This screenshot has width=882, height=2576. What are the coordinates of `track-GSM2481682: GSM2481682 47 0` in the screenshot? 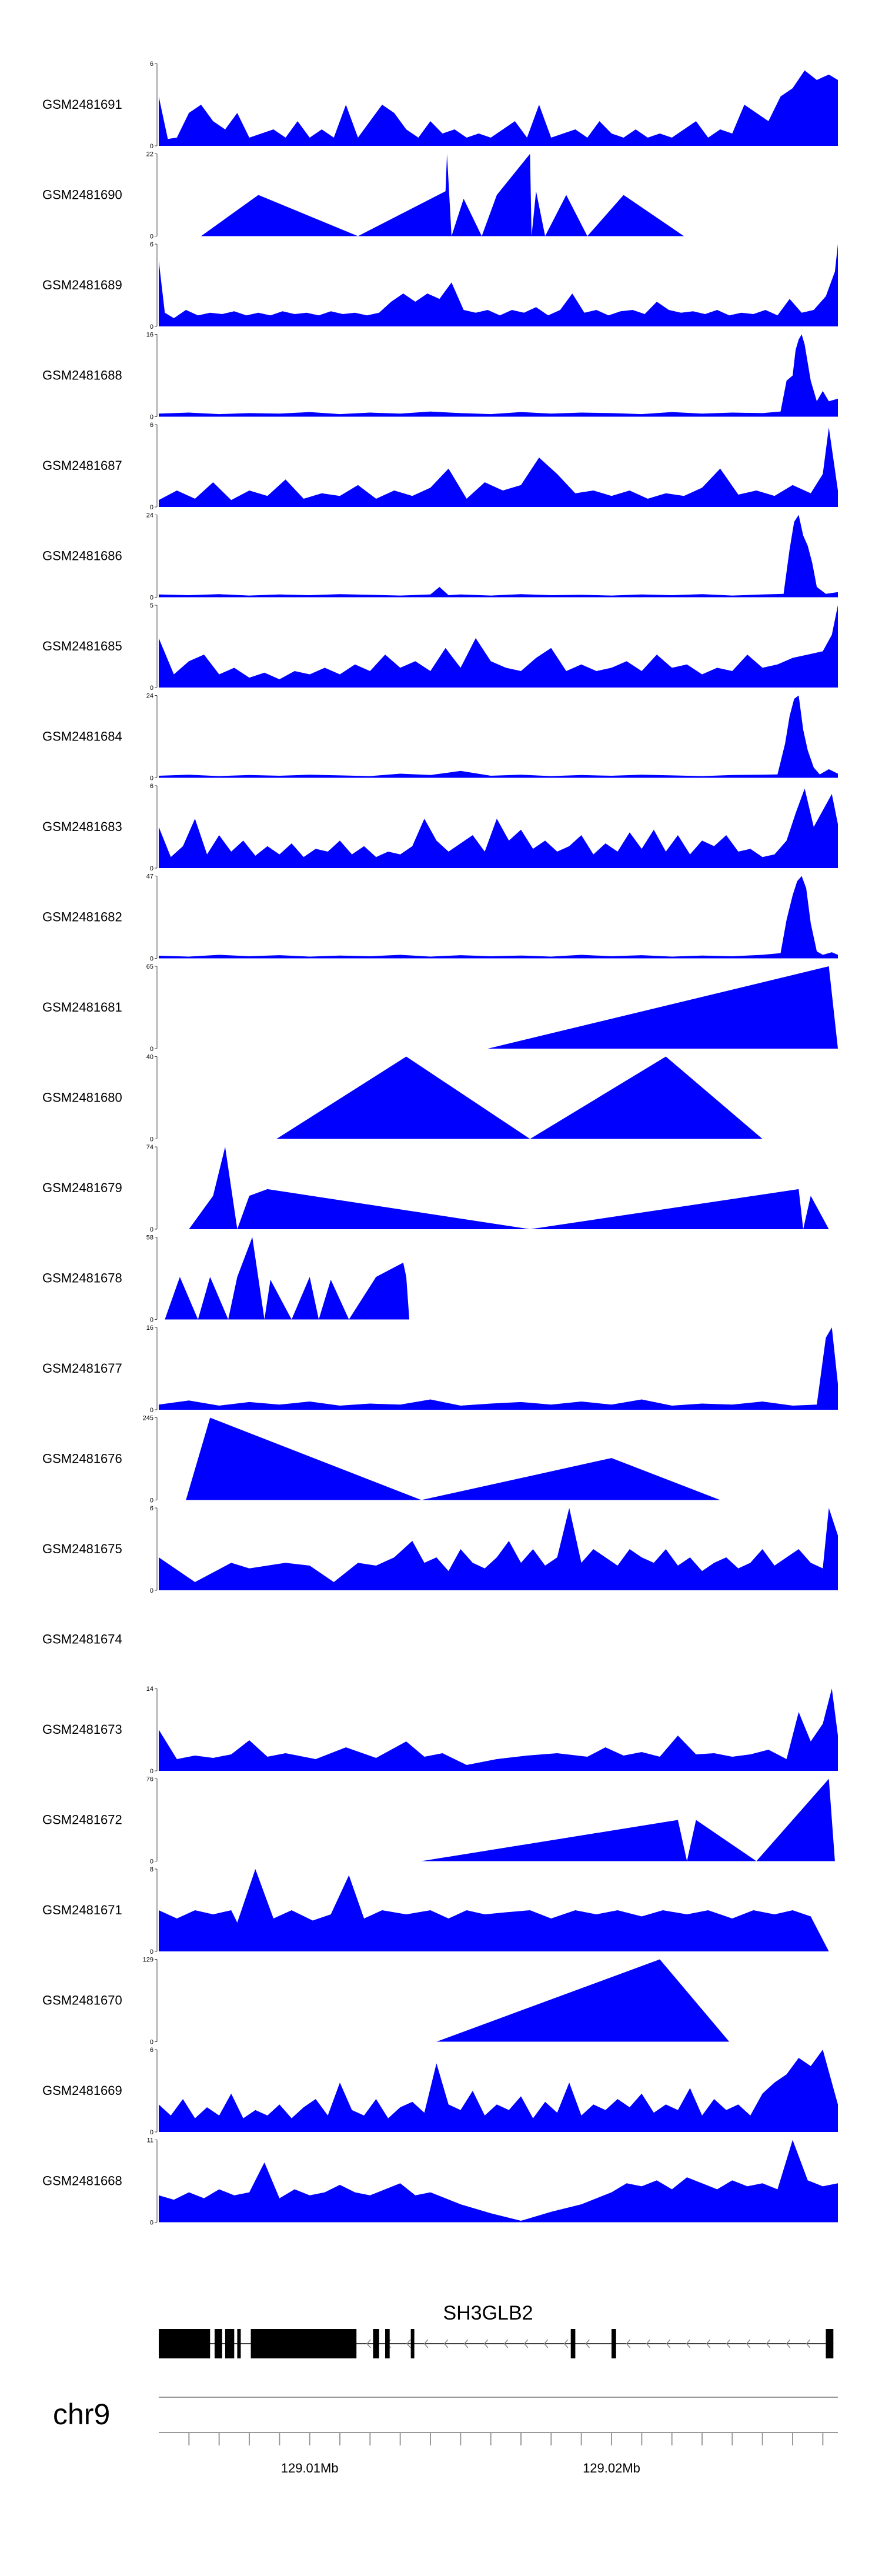 It's located at (440, 918).